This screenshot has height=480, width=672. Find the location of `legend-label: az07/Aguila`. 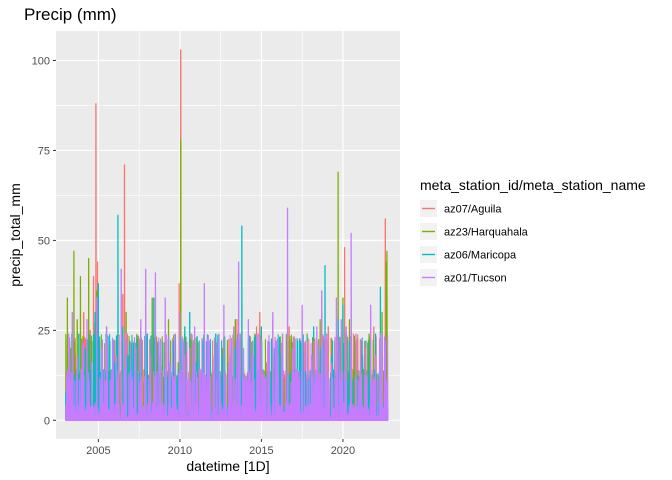

legend-label: az07/Aguila is located at coordinates (473, 210).